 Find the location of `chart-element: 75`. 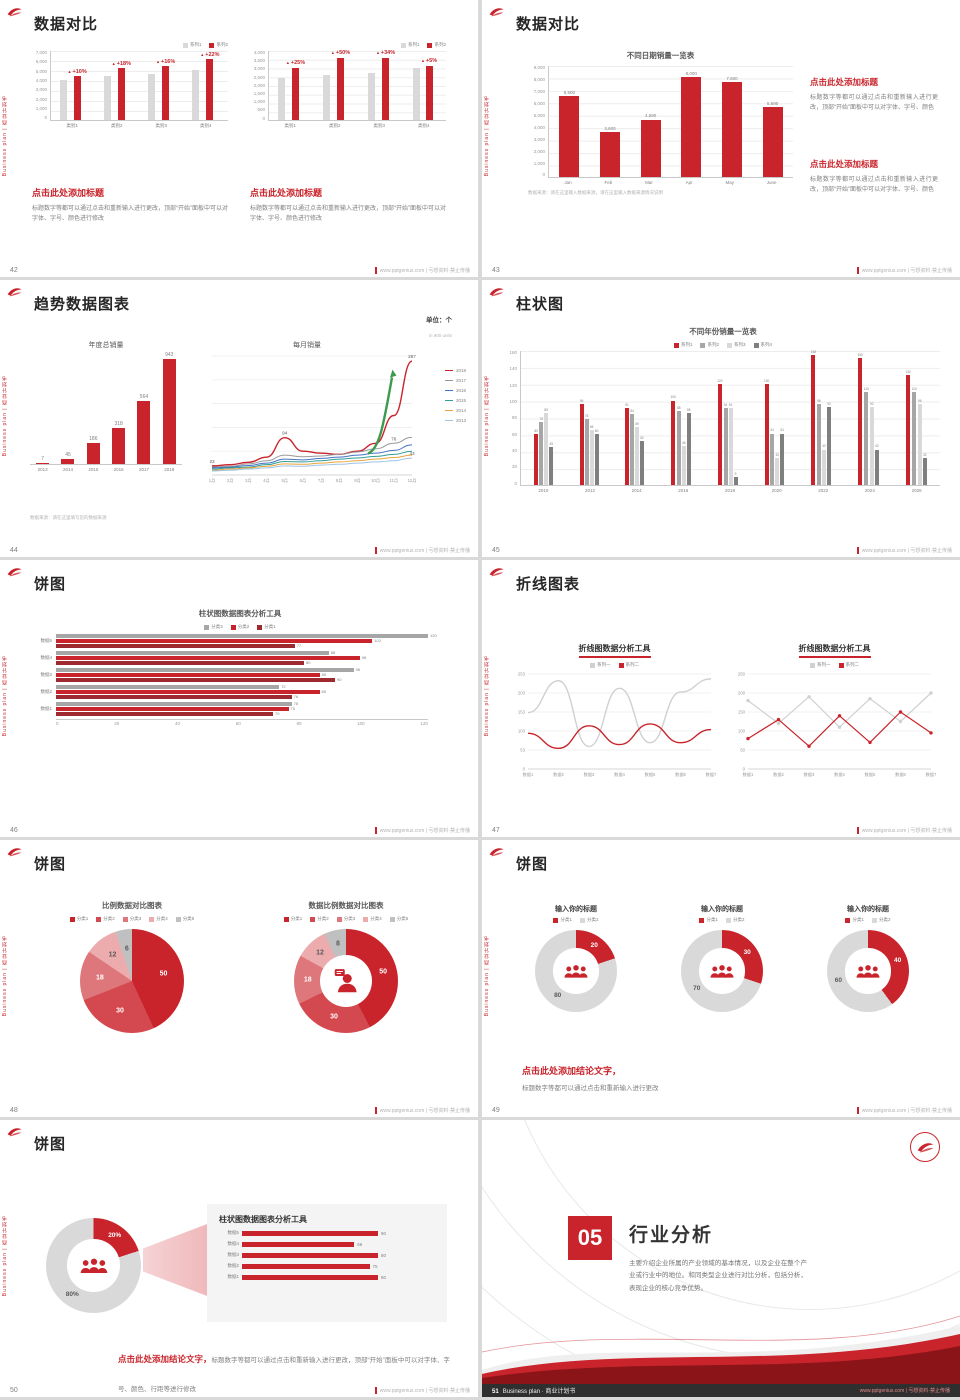

chart-element: 75 is located at coordinates (541, 418).